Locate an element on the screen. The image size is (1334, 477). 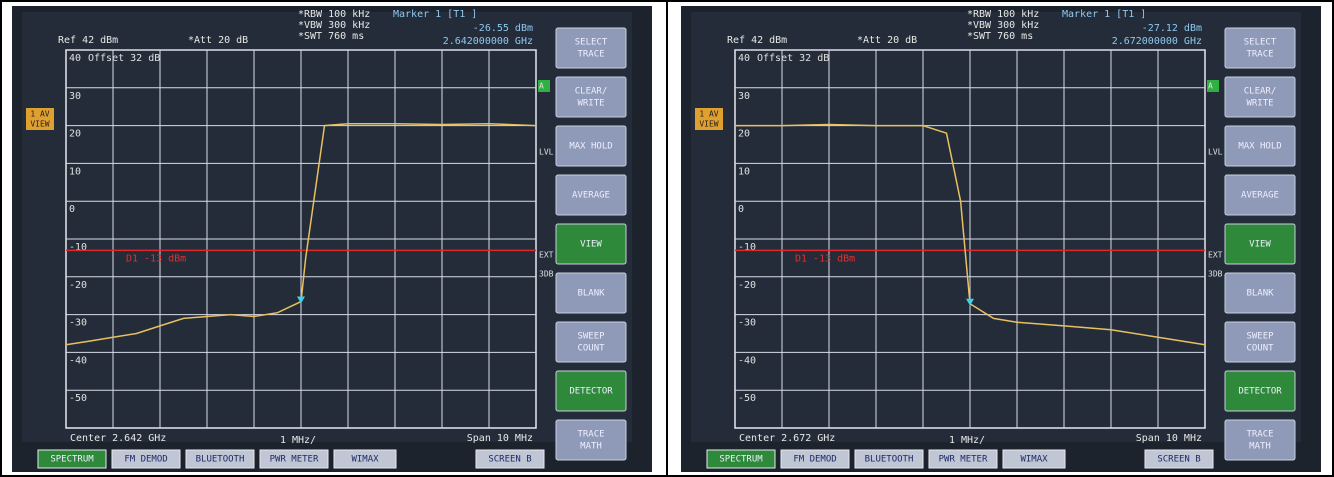
bottom-button-label: FM DEMOD is located at coordinates (145, 460).